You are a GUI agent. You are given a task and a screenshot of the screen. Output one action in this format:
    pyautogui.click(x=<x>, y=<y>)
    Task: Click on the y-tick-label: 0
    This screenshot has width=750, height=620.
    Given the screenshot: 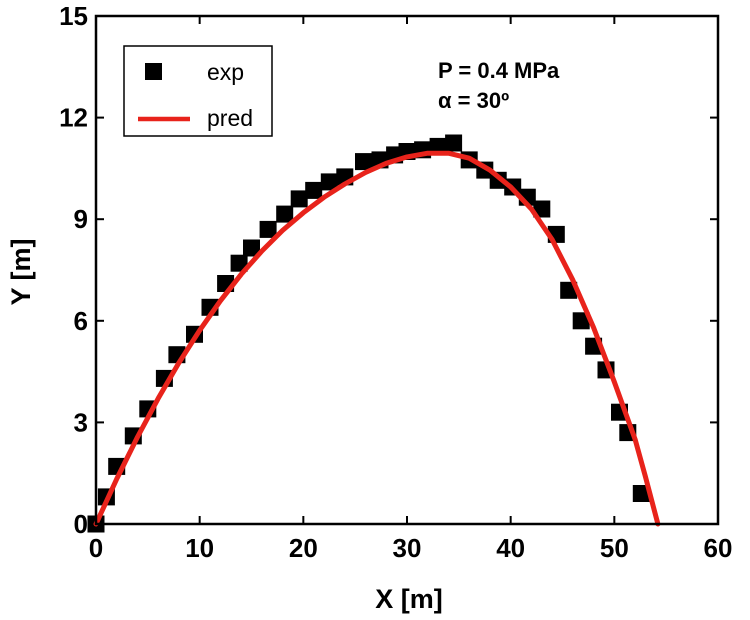 What is the action you would take?
    pyautogui.click(x=81, y=524)
    